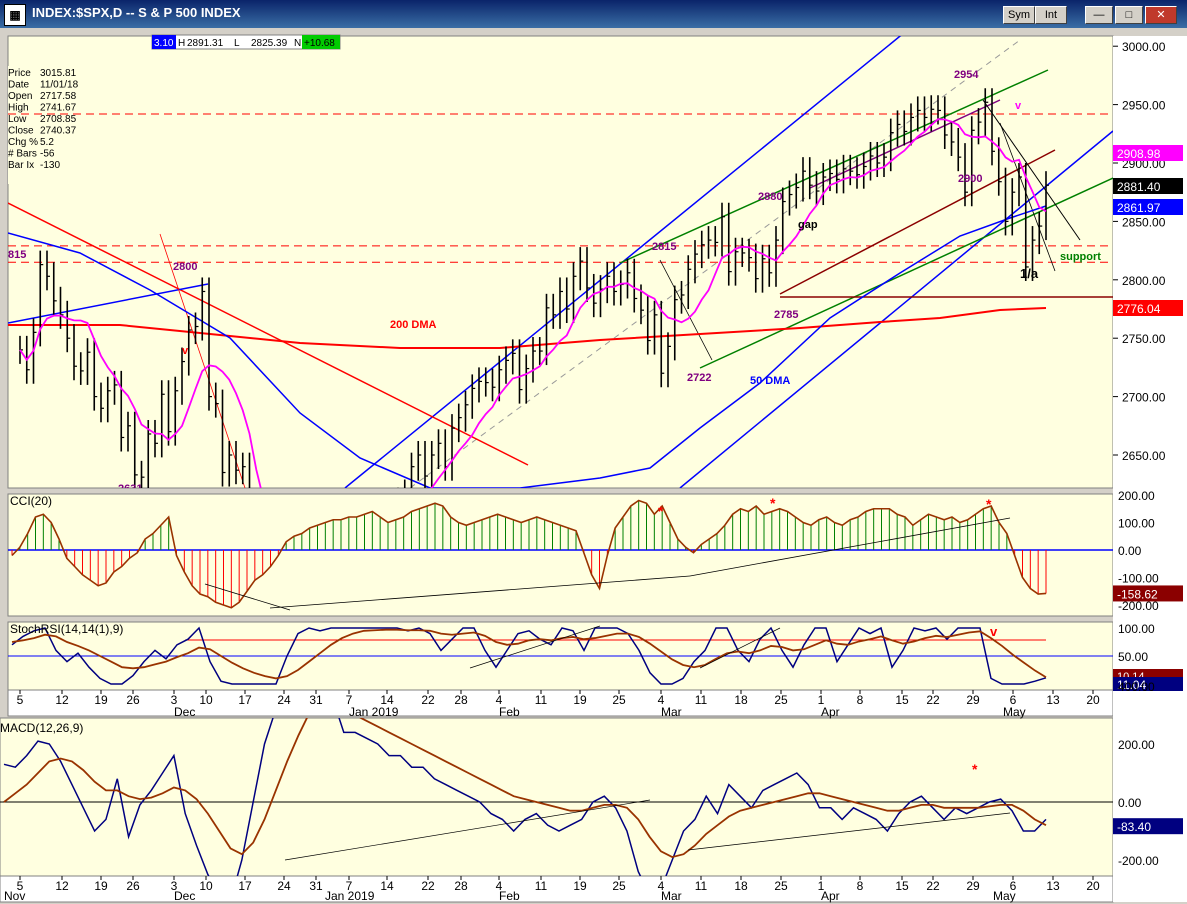 The height and width of the screenshot is (904, 1187). What do you see at coordinates (108, 303) in the screenshot?
I see `blue-downtrend-line` at bounding box center [108, 303].